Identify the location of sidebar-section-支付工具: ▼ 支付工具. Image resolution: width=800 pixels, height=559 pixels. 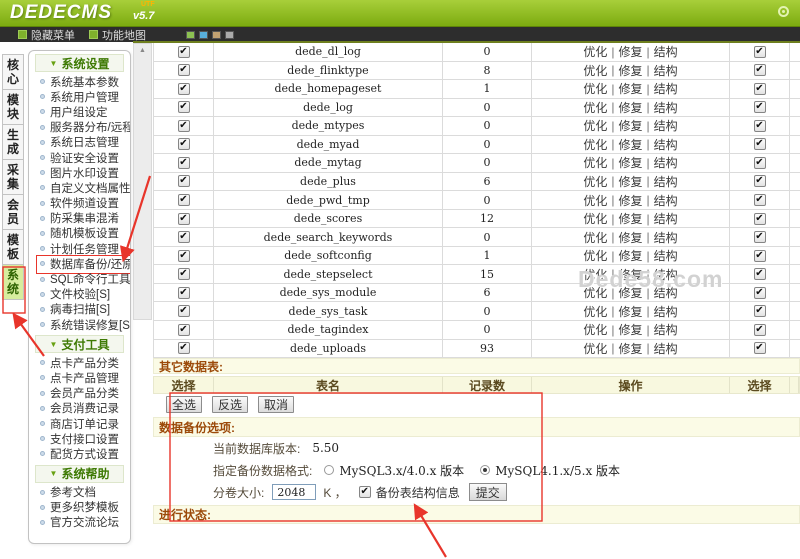
(79, 344).